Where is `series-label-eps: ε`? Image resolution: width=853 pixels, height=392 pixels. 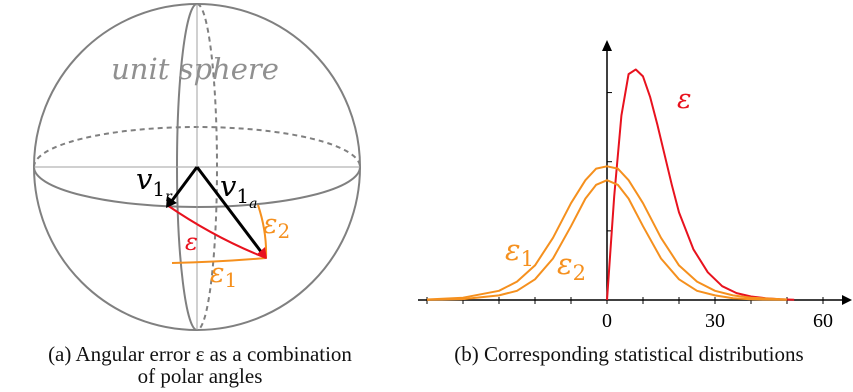
series-label-eps: ε is located at coordinates (684, 99).